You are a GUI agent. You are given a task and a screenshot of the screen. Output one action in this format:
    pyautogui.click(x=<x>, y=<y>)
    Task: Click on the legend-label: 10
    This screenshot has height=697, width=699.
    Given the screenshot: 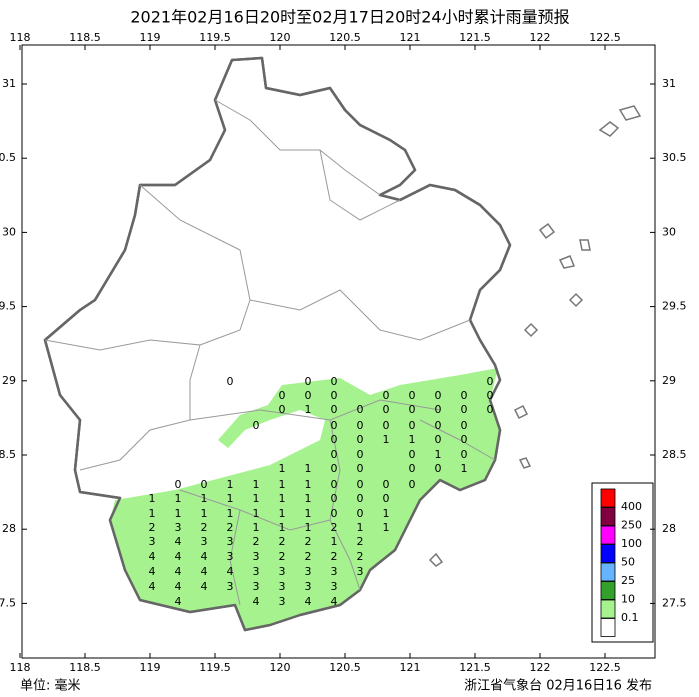 What is the action you would take?
    pyautogui.click(x=628, y=599)
    